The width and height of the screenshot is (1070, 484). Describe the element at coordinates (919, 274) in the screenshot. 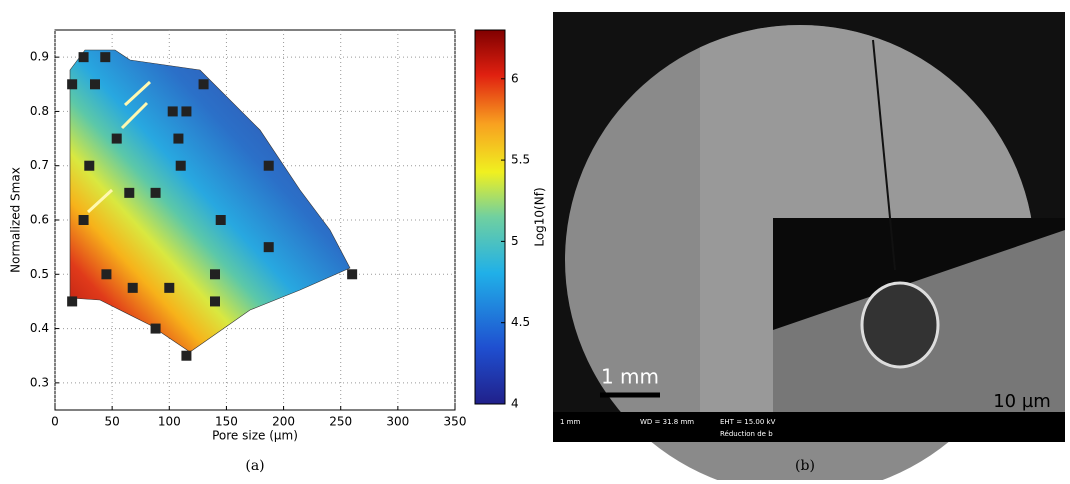

I see `inset-bg` at that location.